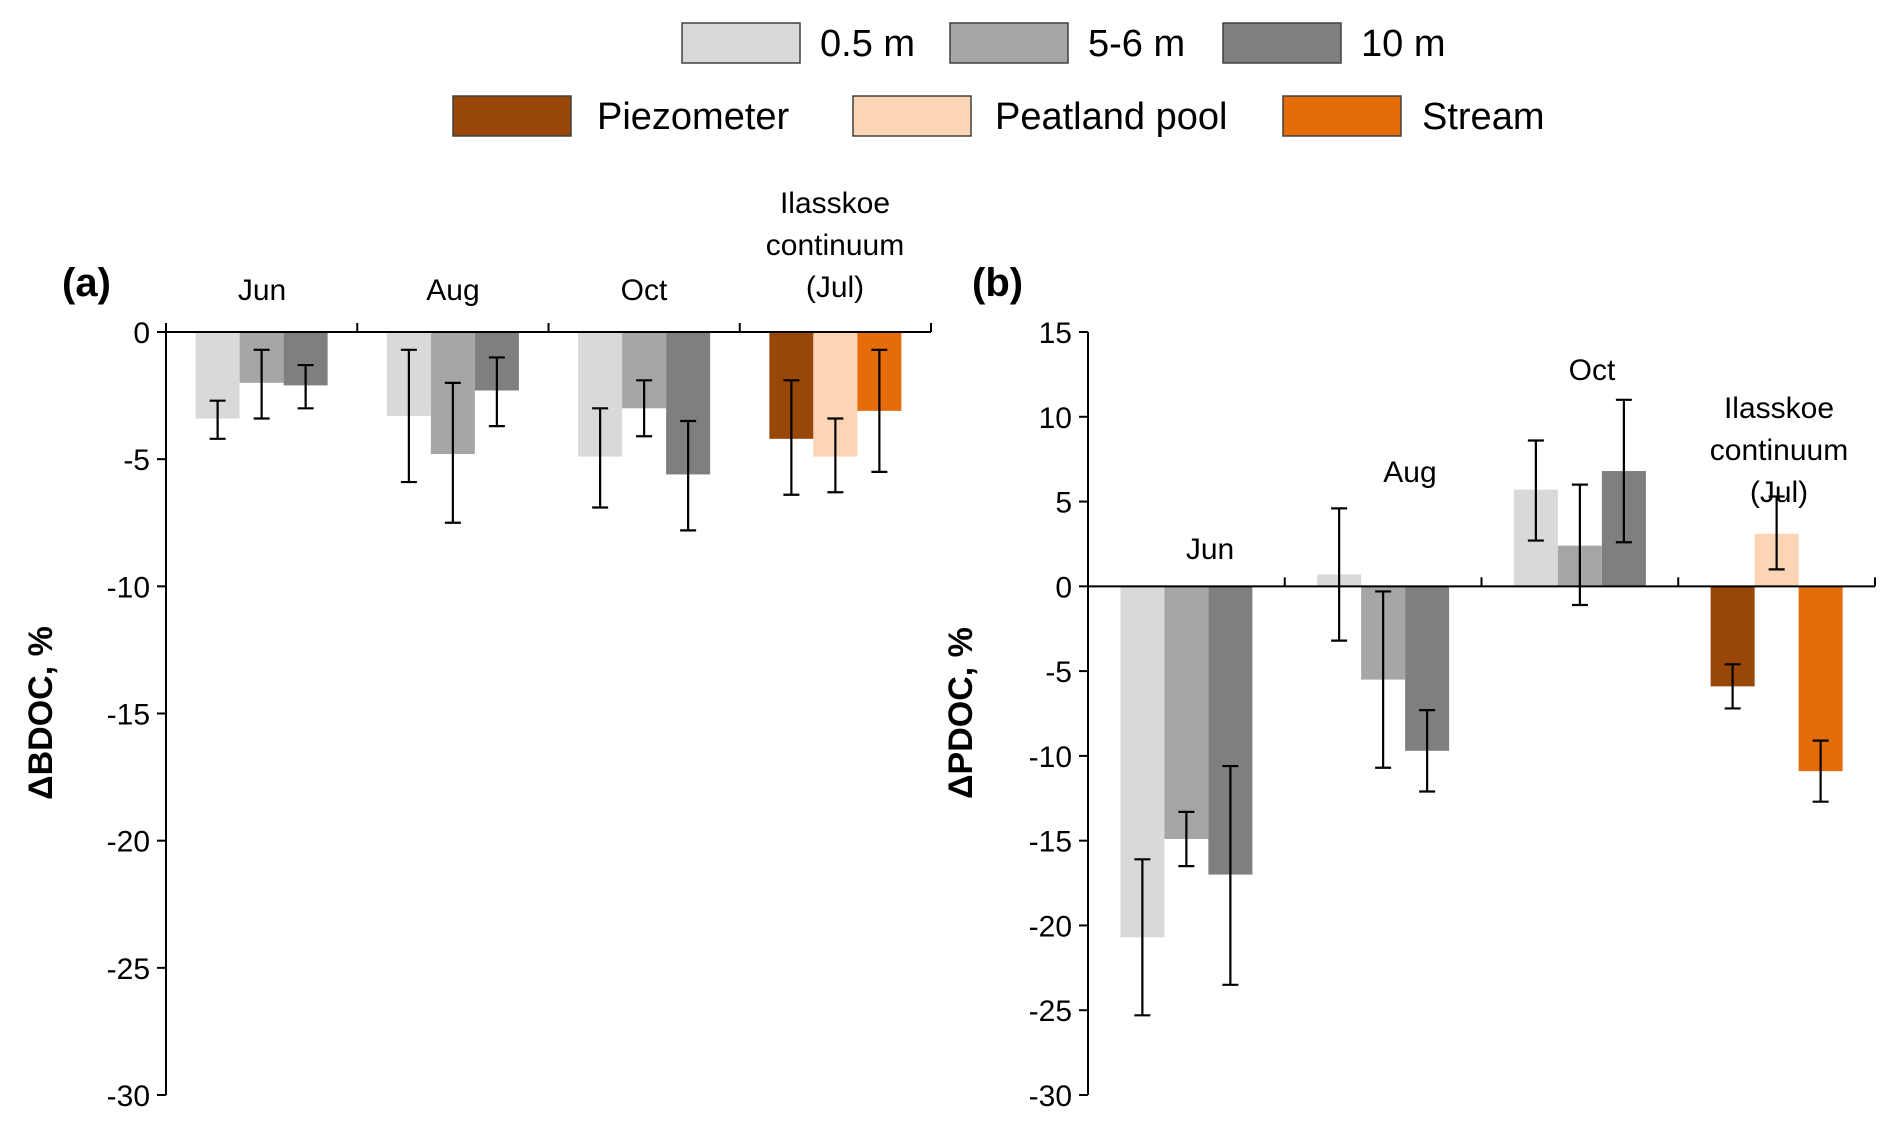 The height and width of the screenshot is (1126, 1892). Describe the element at coordinates (1339, 574) in the screenshot. I see `error-bar-b-g1-b0` at that location.